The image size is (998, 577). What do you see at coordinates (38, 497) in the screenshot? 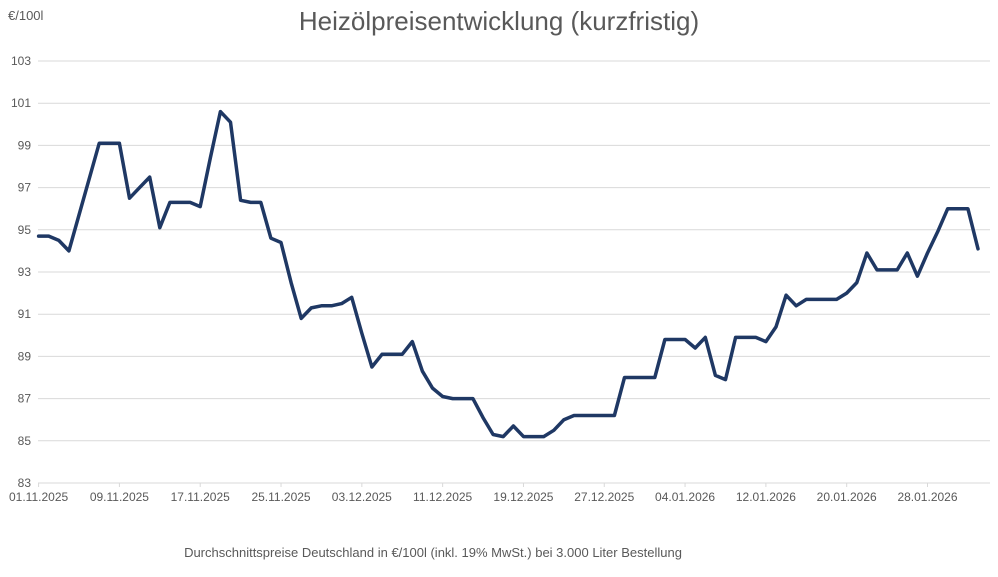
I see `x-tick-label: 01.11.2025` at bounding box center [38, 497].